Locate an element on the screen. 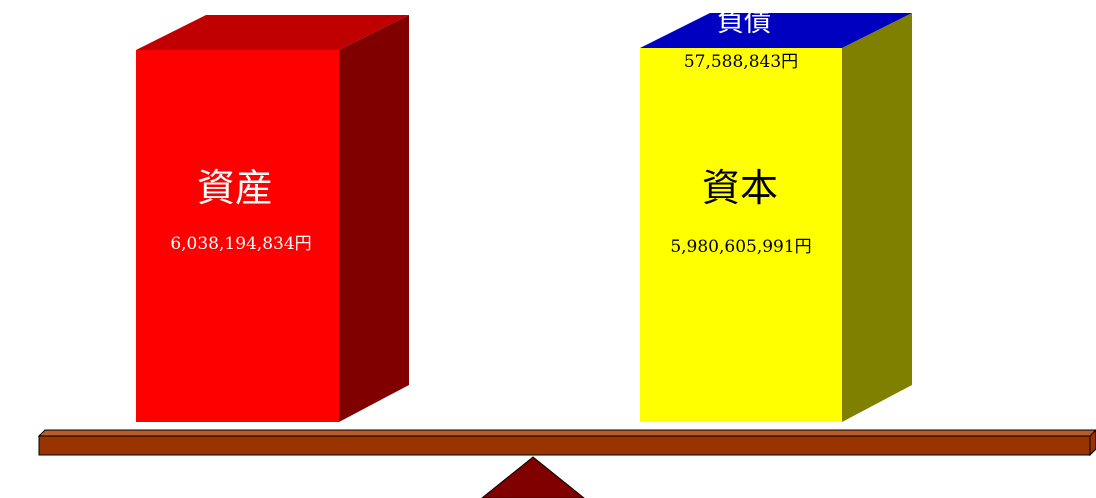 Image resolution: width=1096 pixels, height=498 pixels. balance-beam-end is located at coordinates (1092, 443).